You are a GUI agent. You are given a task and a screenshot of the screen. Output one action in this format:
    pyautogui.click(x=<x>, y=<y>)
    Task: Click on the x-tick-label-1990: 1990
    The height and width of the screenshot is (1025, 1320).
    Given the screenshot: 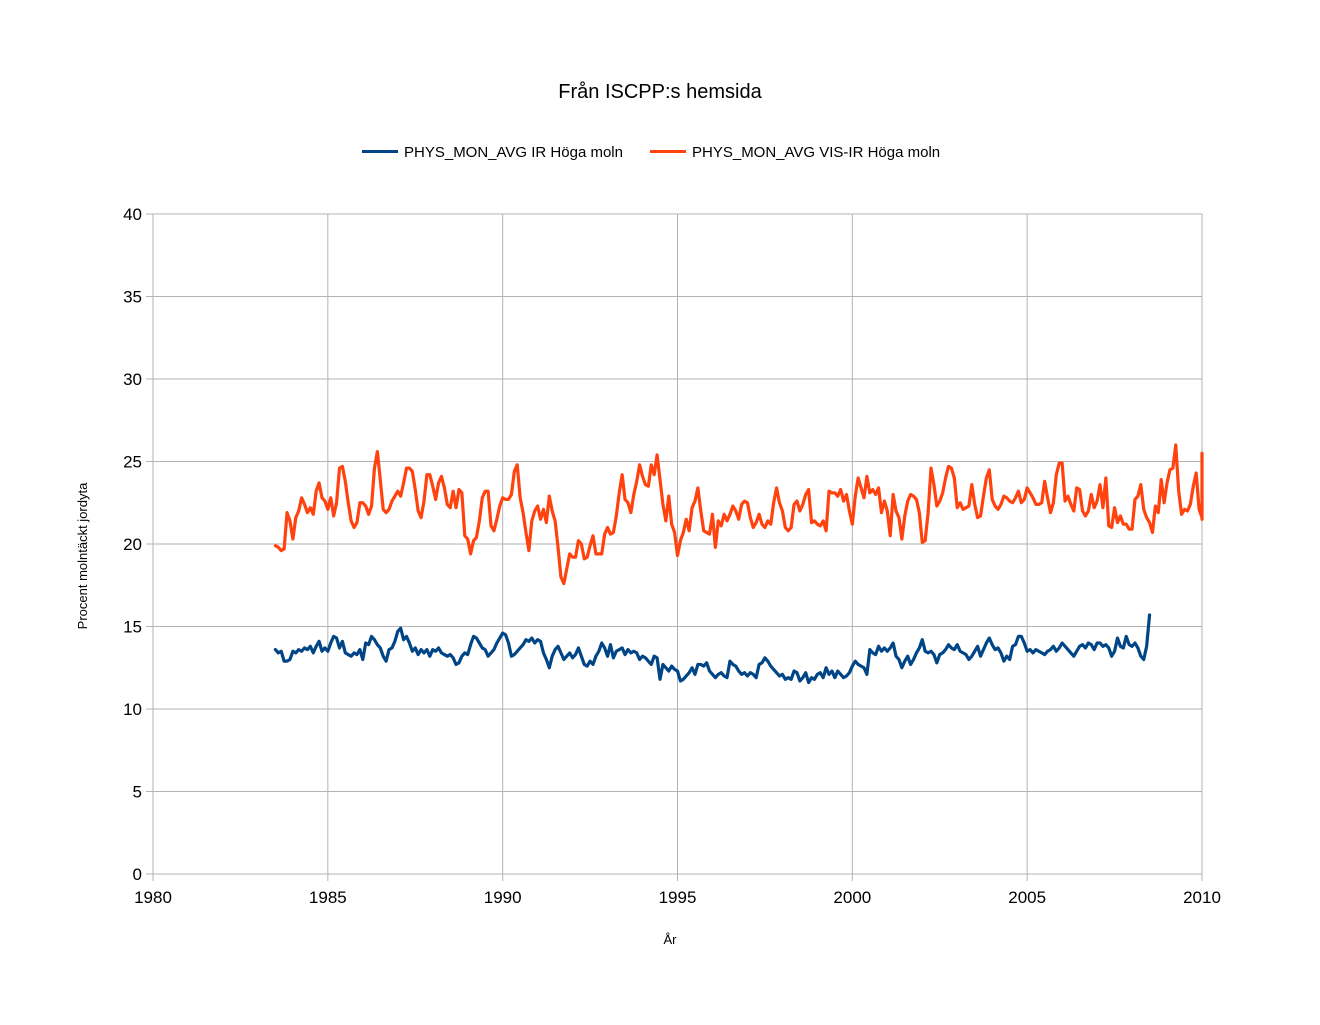 What is the action you would take?
    pyautogui.click(x=503, y=897)
    